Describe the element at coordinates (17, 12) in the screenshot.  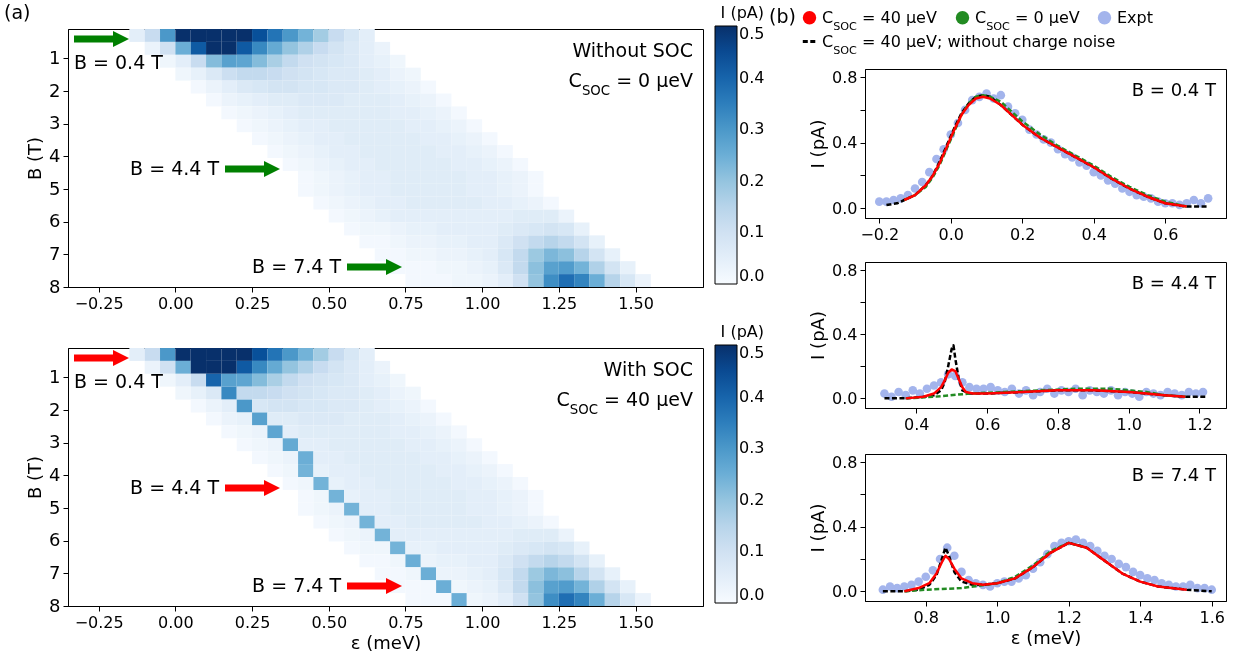
I see `chart-title: (a)` at that location.